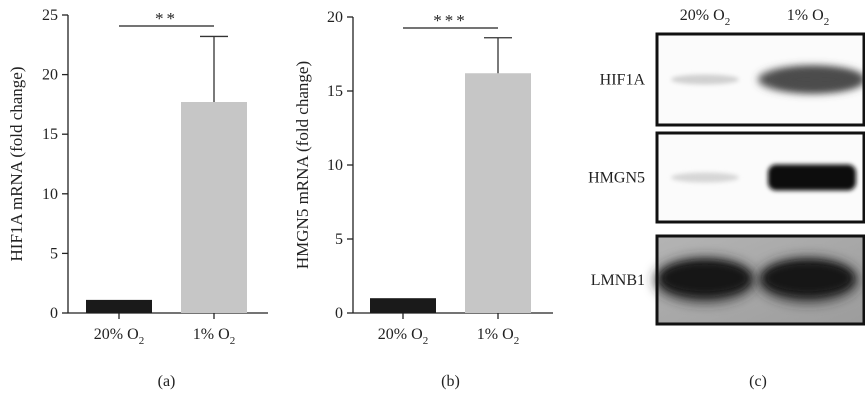 The image size is (865, 401). I want to click on blot-column-label: 1% O2, so click(808, 17).